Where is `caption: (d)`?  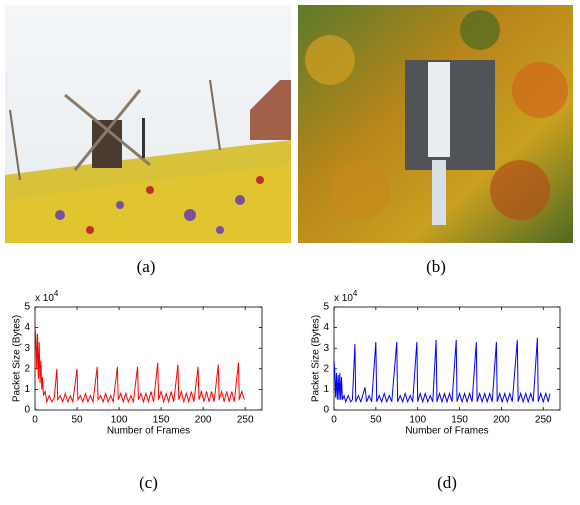 caption: (d) is located at coordinates (447, 482).